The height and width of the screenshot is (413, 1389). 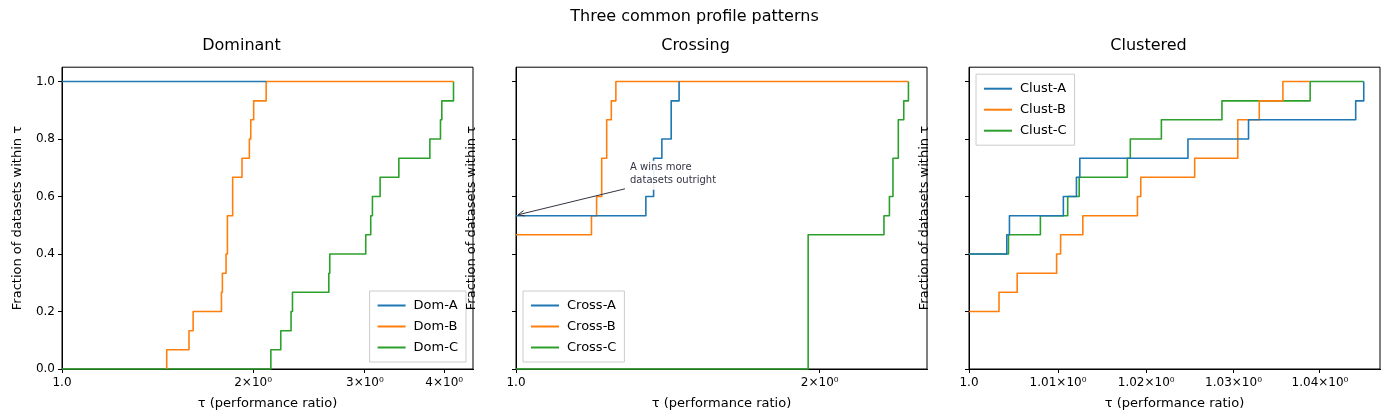 What do you see at coordinates (694, 15) in the screenshot?
I see `text: Three common profile patterns` at bounding box center [694, 15].